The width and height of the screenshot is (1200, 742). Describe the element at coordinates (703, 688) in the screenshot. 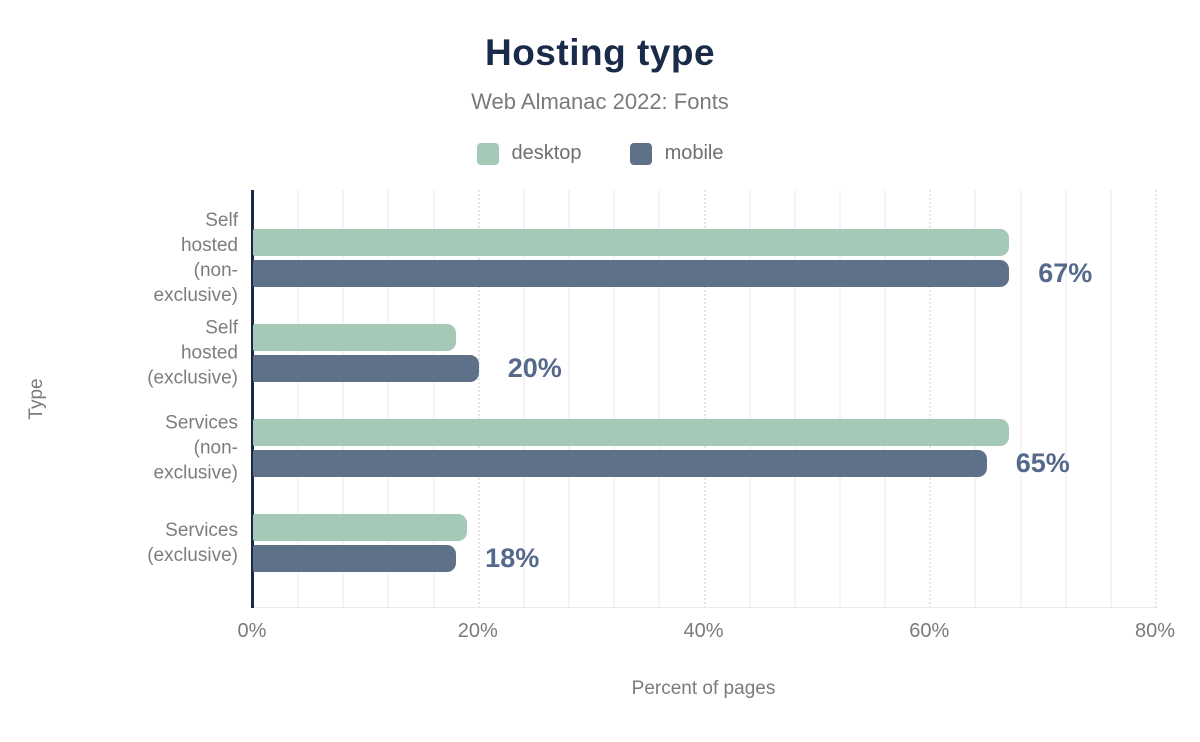

I see `x-axis-title: Percent of pages` at that location.